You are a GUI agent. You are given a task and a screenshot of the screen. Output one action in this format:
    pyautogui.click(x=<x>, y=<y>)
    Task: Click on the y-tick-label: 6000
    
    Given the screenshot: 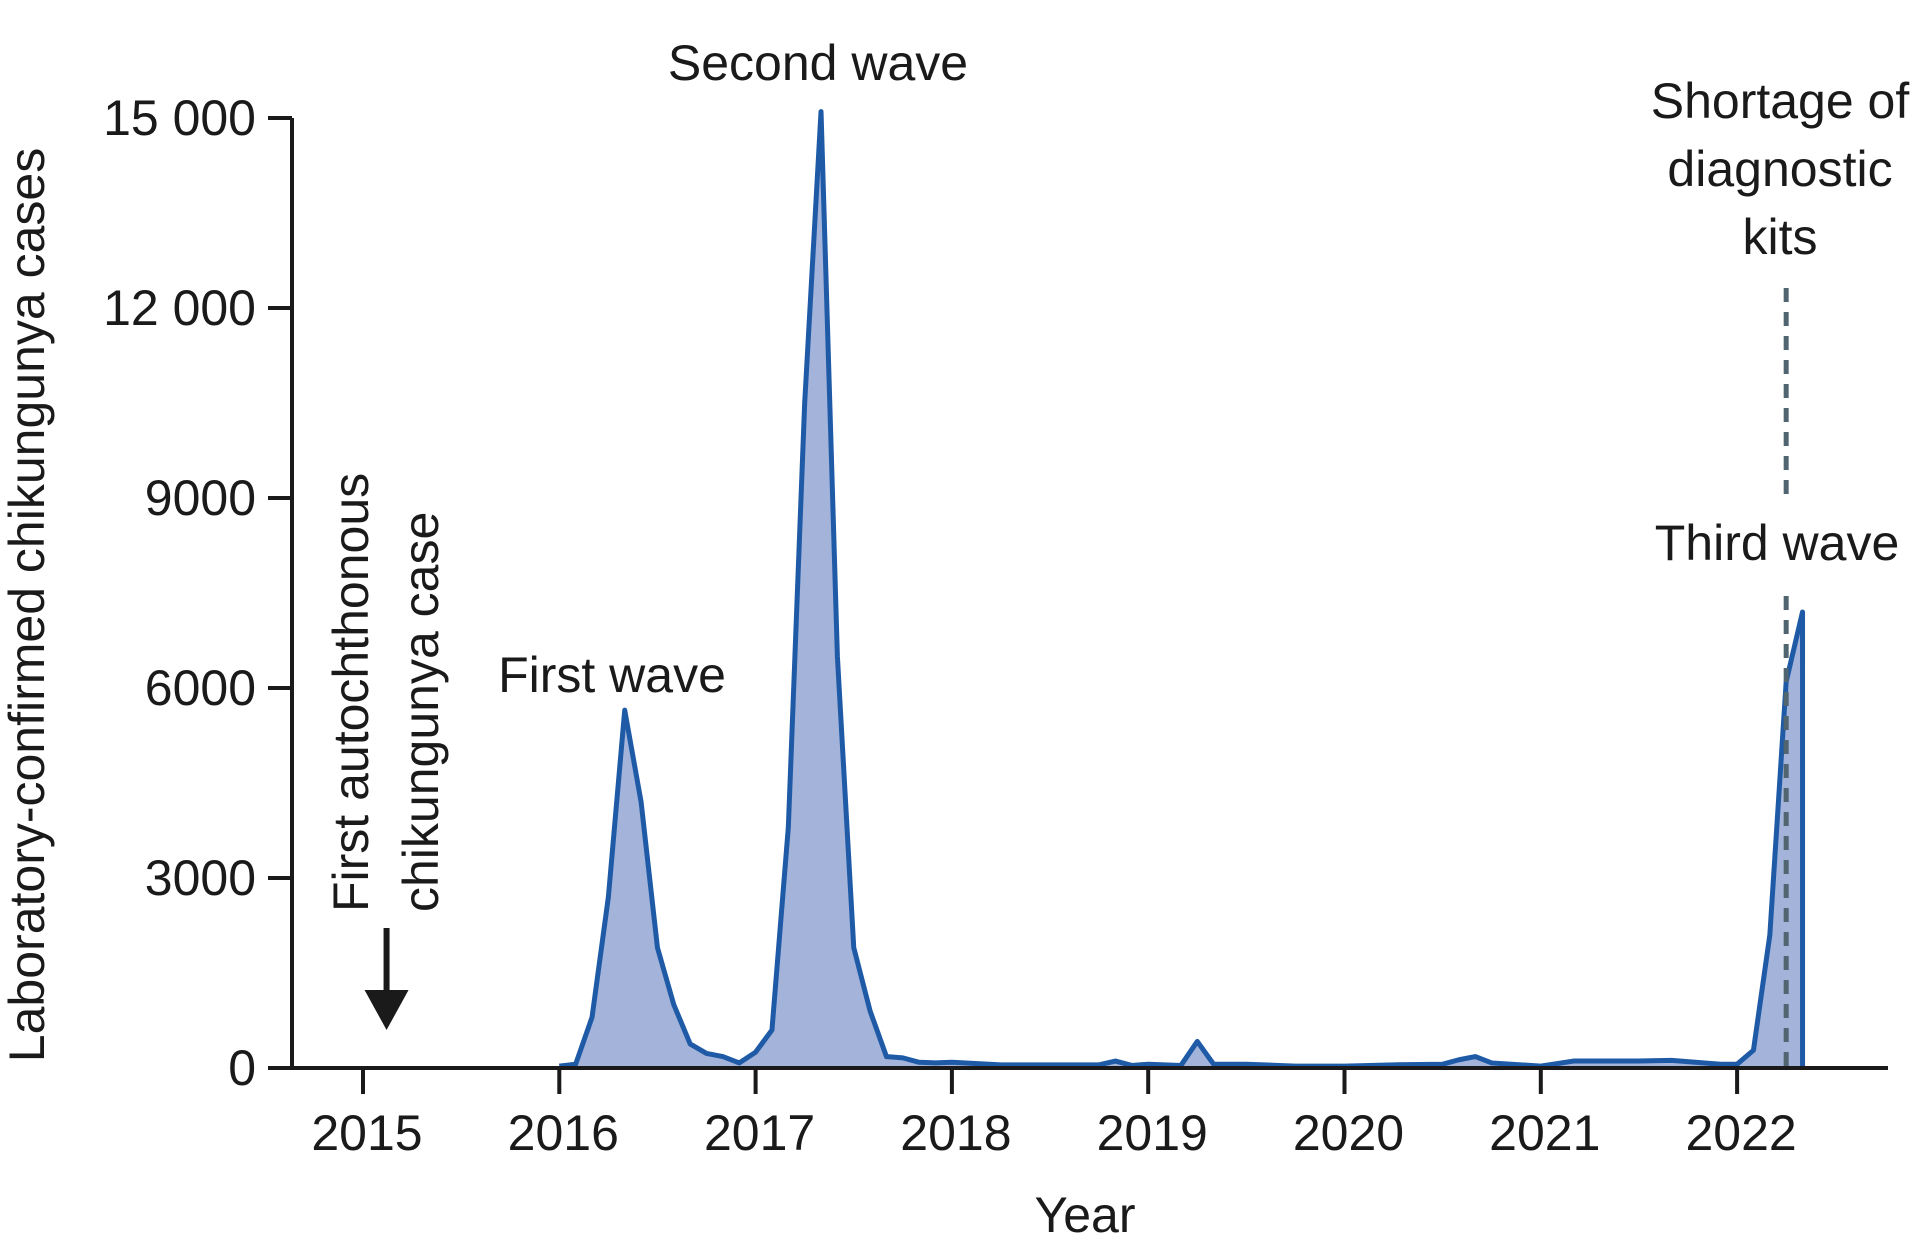 What is the action you would take?
    pyautogui.click(x=200, y=688)
    